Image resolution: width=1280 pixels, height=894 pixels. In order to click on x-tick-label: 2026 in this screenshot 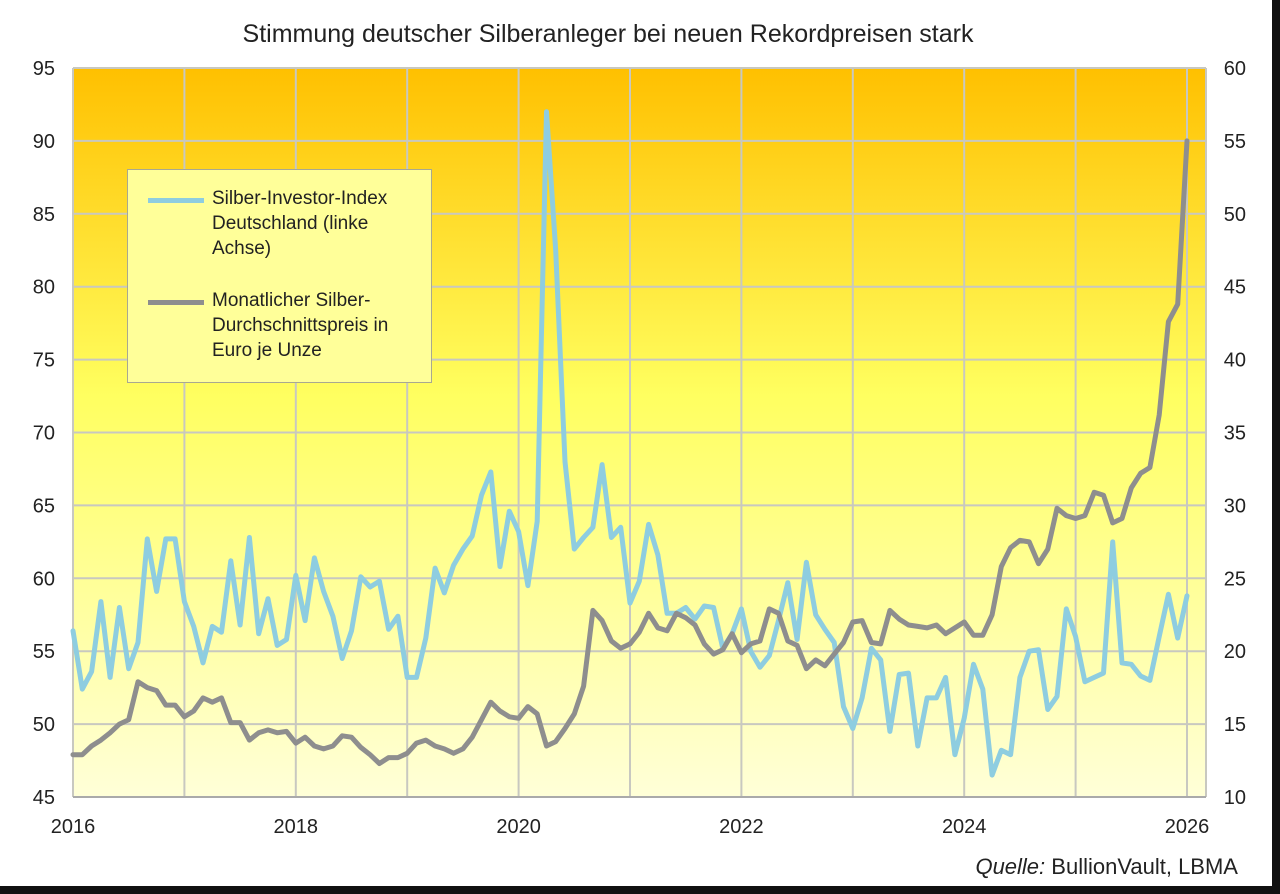, I will do `click(1187, 827)`.